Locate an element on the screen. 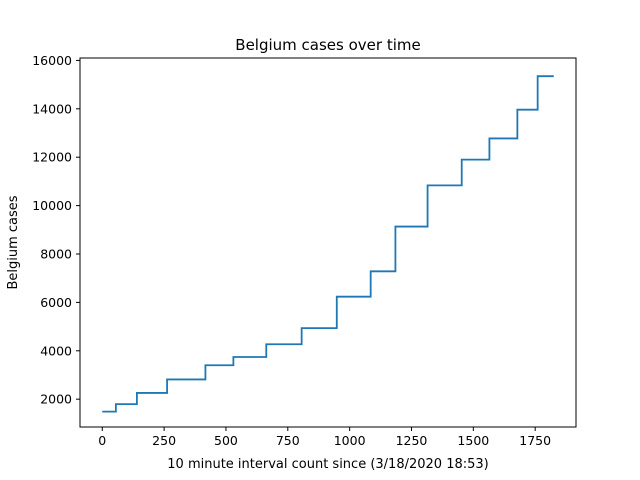 This screenshot has height=480, width=640. x-tick-label: 0 is located at coordinates (102, 440).